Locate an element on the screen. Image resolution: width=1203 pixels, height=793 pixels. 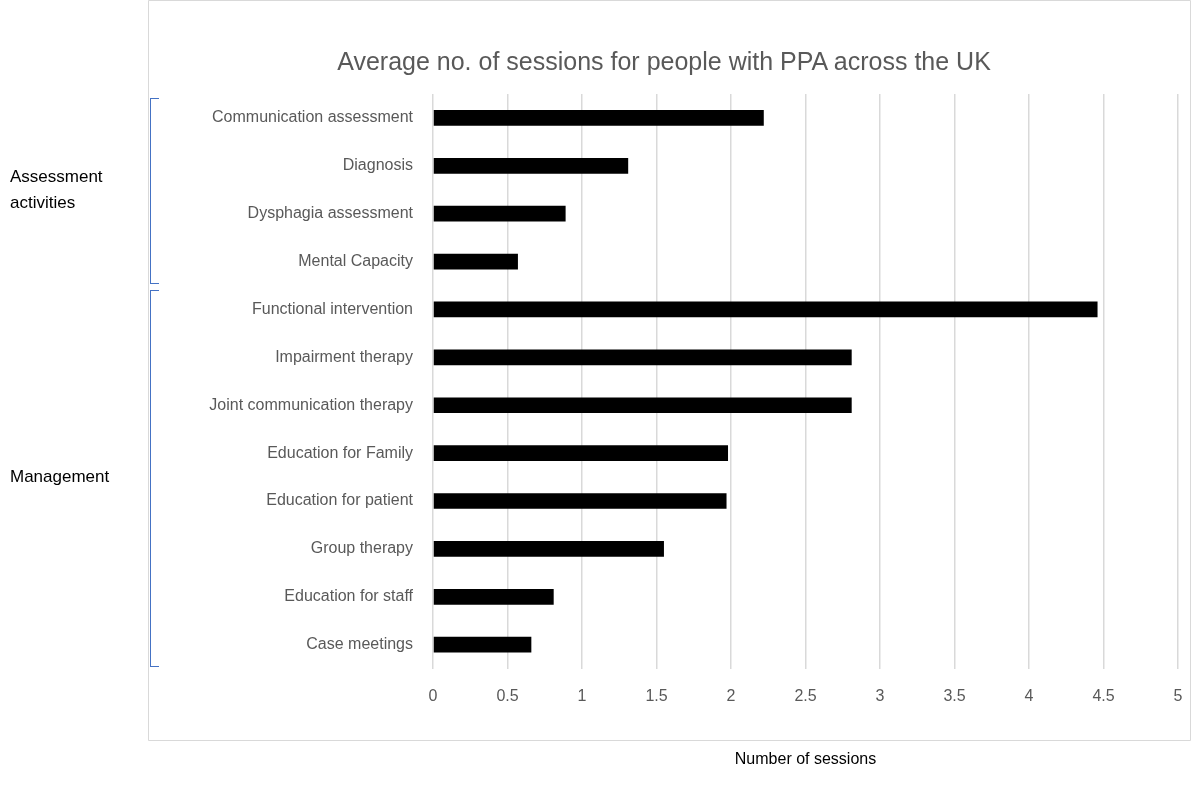
y-tick-label: Education for Family is located at coordinates (340, 452).